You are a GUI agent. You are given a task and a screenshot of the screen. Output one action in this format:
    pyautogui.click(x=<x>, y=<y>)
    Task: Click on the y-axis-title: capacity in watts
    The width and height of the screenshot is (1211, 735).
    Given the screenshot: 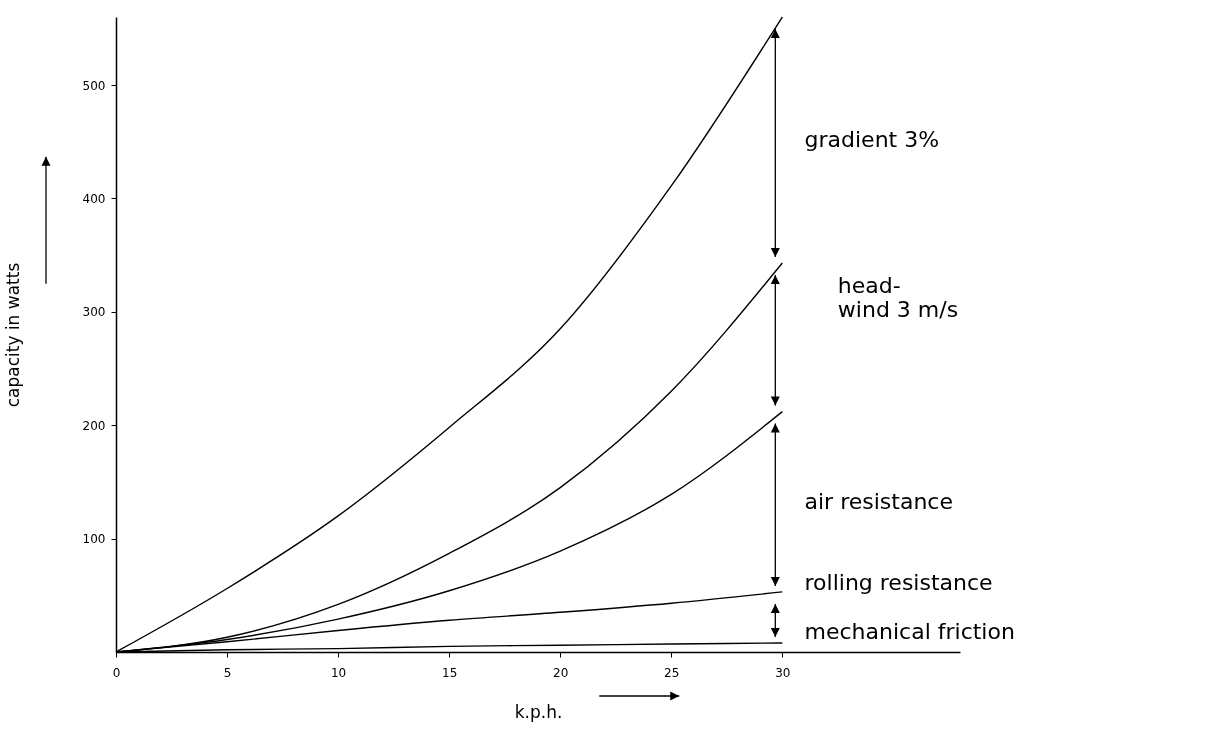 What is the action you would take?
    pyautogui.click(x=12, y=335)
    